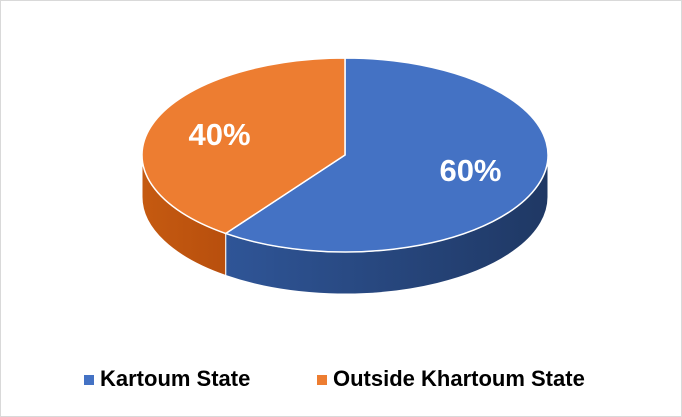  I want to click on pie-slice, so click(243, 146).